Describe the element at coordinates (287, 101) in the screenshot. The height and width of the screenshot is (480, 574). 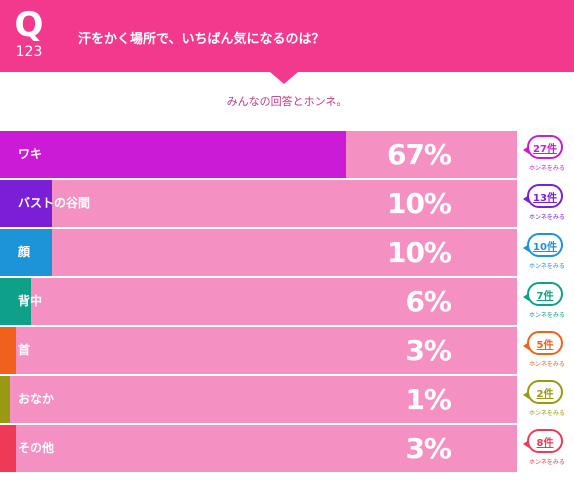
I see `results-subtitle: みんなの回答とホンネ。` at that location.